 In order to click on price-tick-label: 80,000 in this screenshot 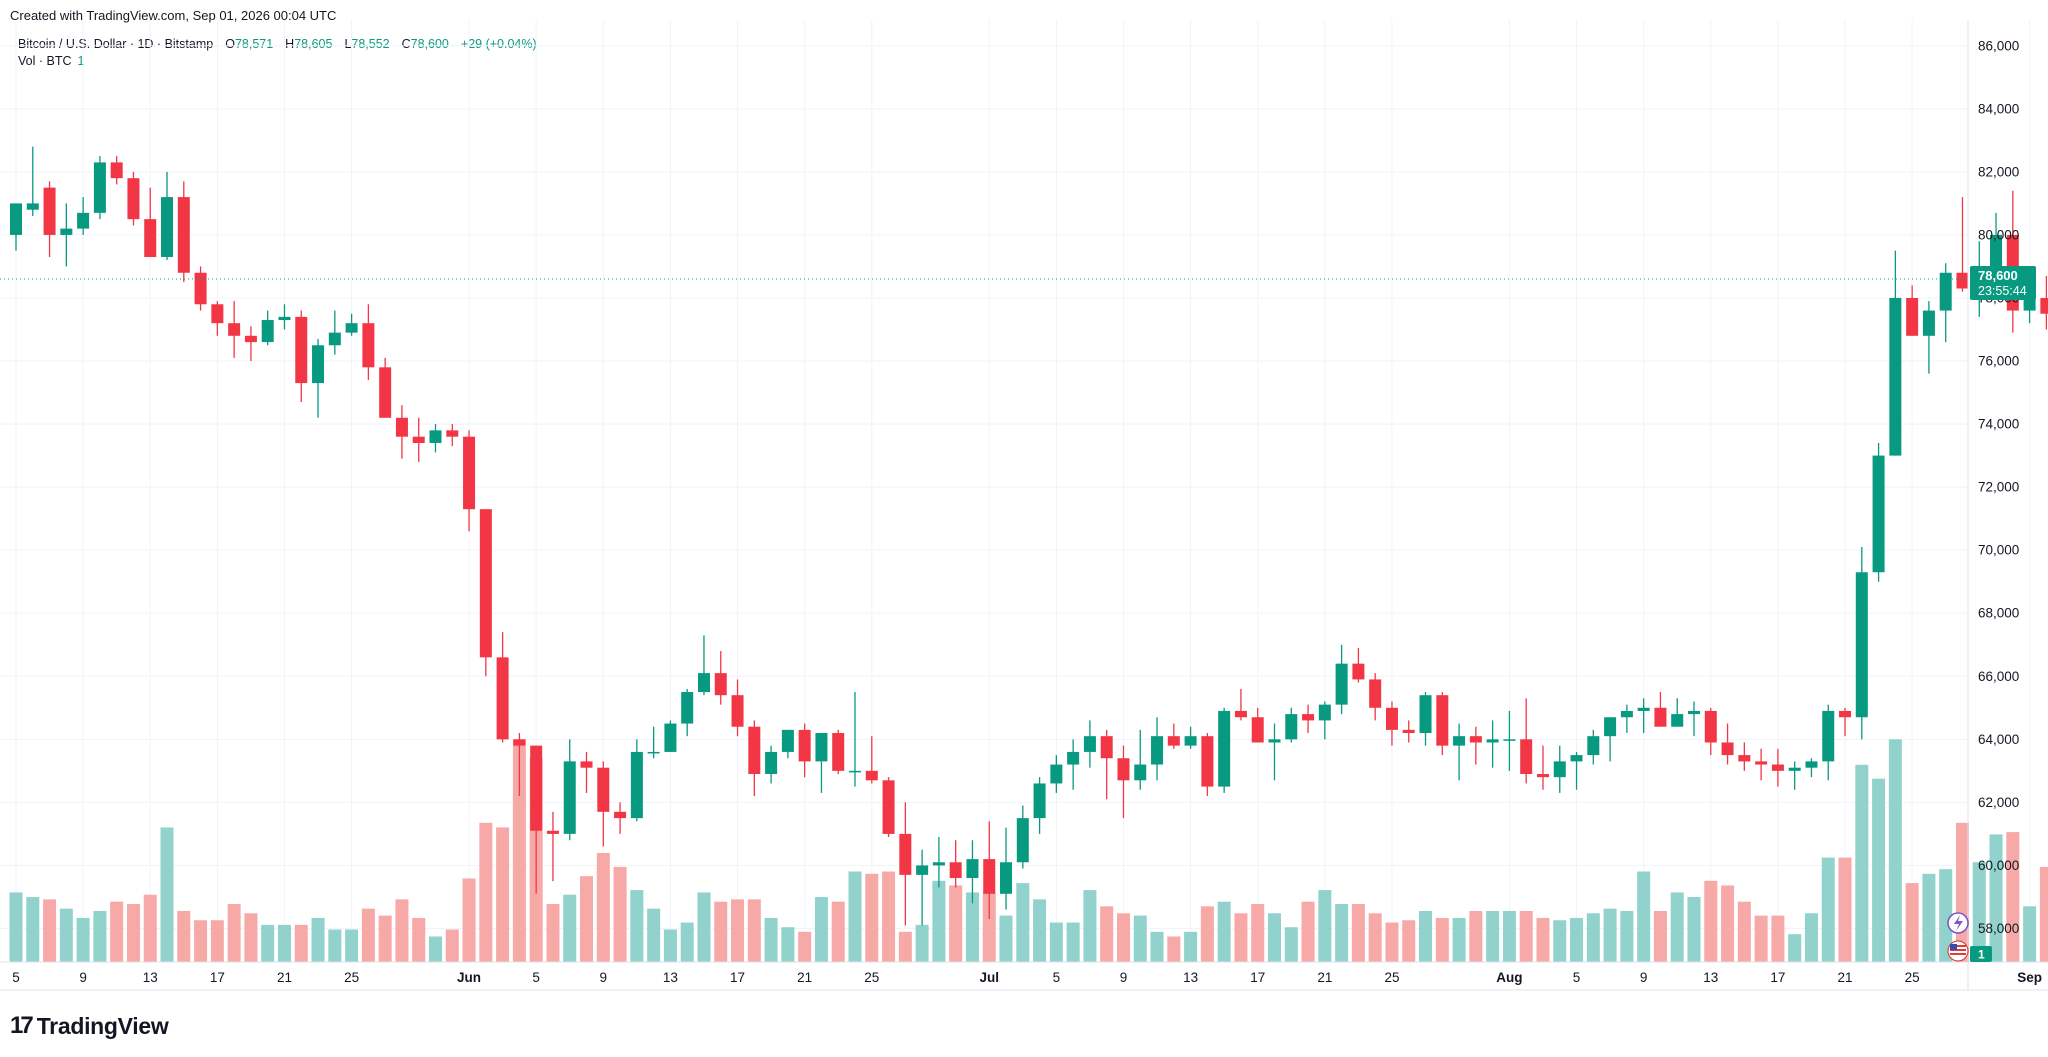, I will do `click(1998, 234)`.